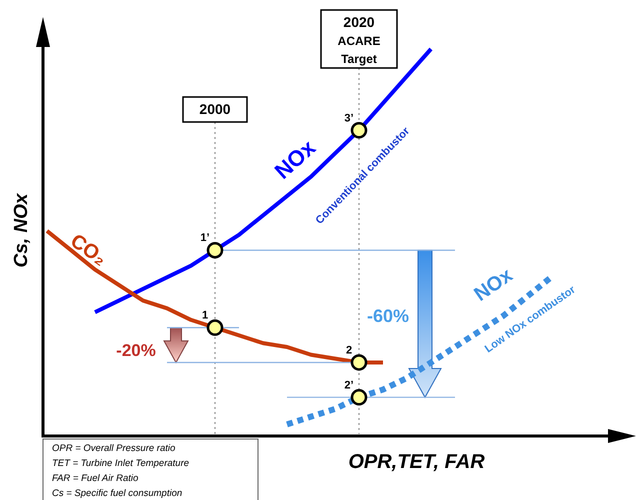 The height and width of the screenshot is (500, 637). Describe the element at coordinates (388, 316) in the screenshot. I see `annotation: -60%` at that location.